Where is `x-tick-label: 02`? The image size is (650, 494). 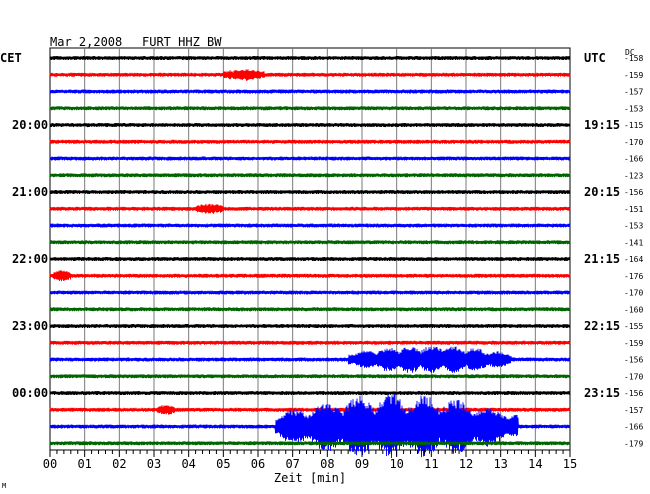 x-tick-label: 02 is located at coordinates (119, 464).